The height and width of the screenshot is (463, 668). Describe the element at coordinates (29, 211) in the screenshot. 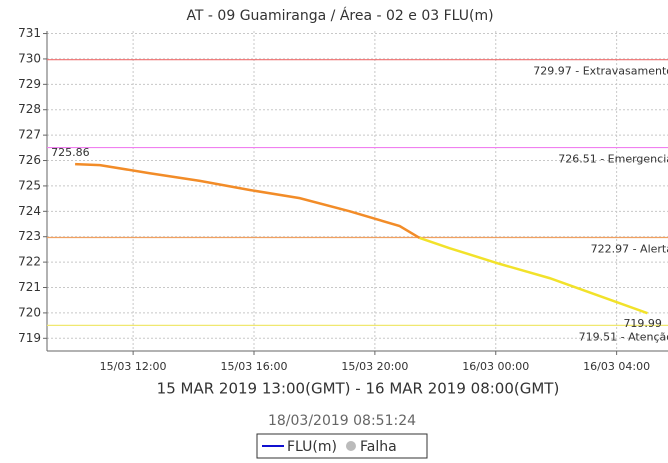

I see `y-tick-label: 724` at that location.